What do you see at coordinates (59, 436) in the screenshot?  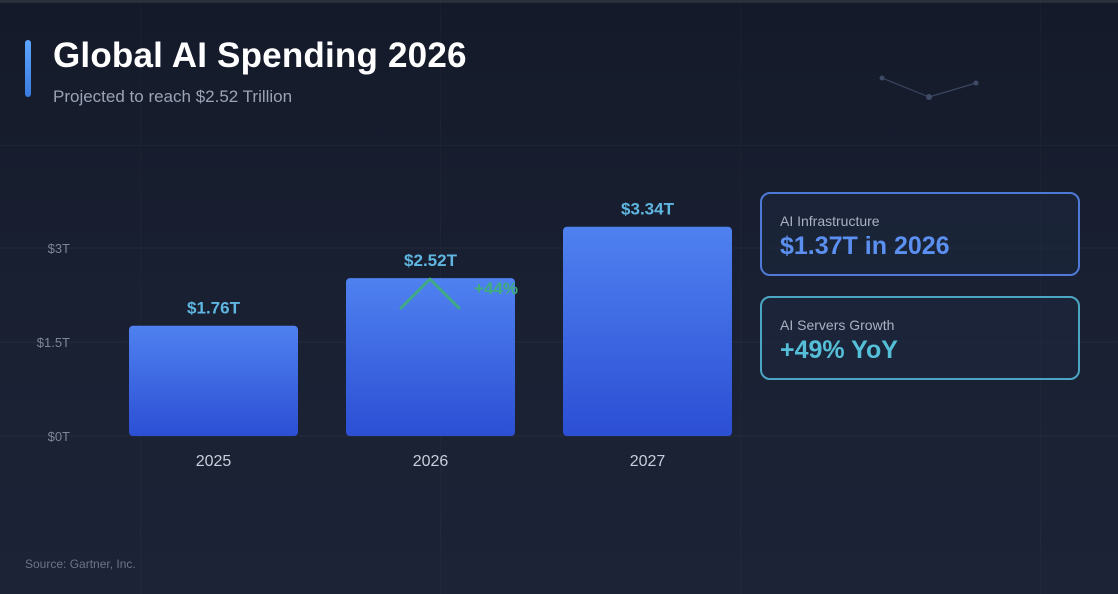 I see `y-tick-label: $0T` at bounding box center [59, 436].